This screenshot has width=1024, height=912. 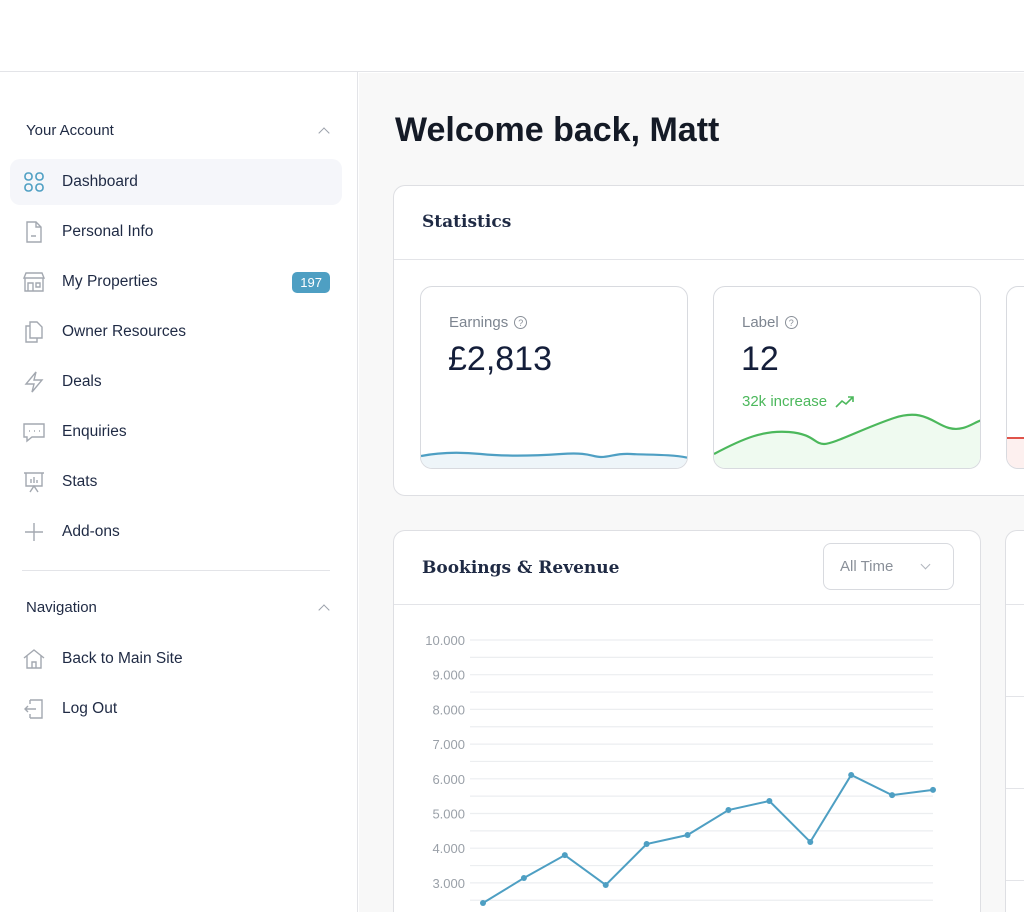 What do you see at coordinates (445, 640) in the screenshot?
I see `y-tick-label: 10.000` at bounding box center [445, 640].